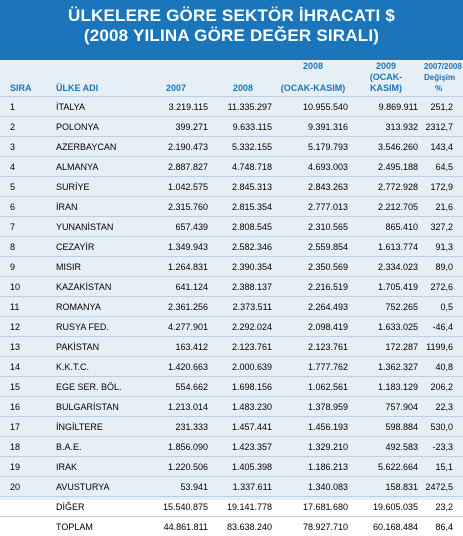  I want to click on col-change-years: 2007/2008, so click(443, 66).